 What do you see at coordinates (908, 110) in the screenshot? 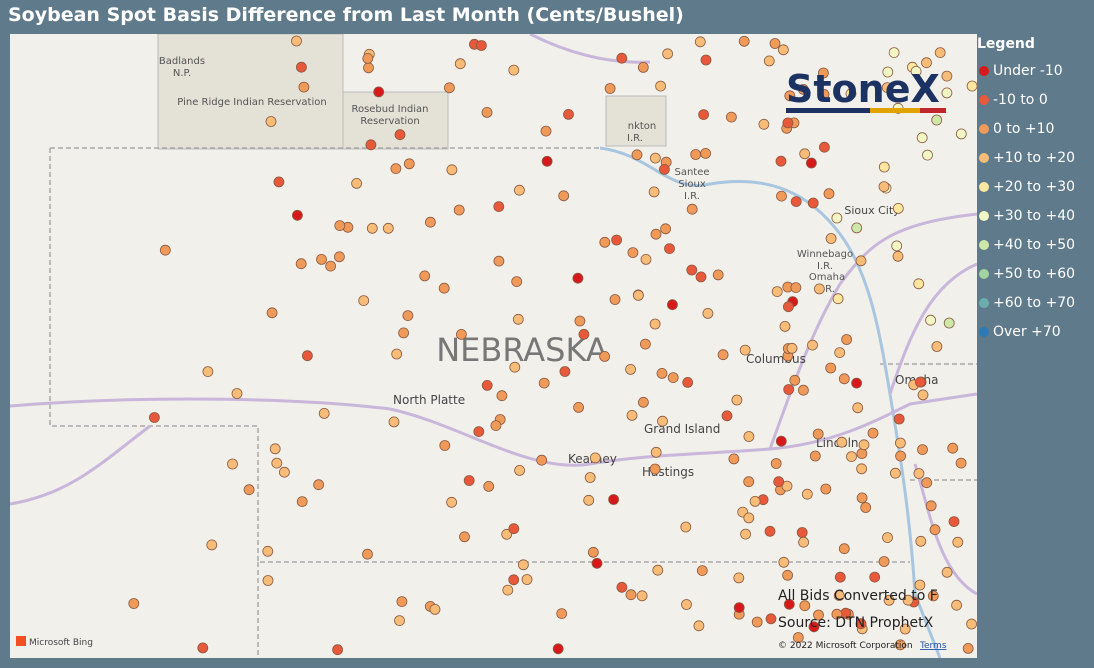
I see `logo-bar` at bounding box center [908, 110].